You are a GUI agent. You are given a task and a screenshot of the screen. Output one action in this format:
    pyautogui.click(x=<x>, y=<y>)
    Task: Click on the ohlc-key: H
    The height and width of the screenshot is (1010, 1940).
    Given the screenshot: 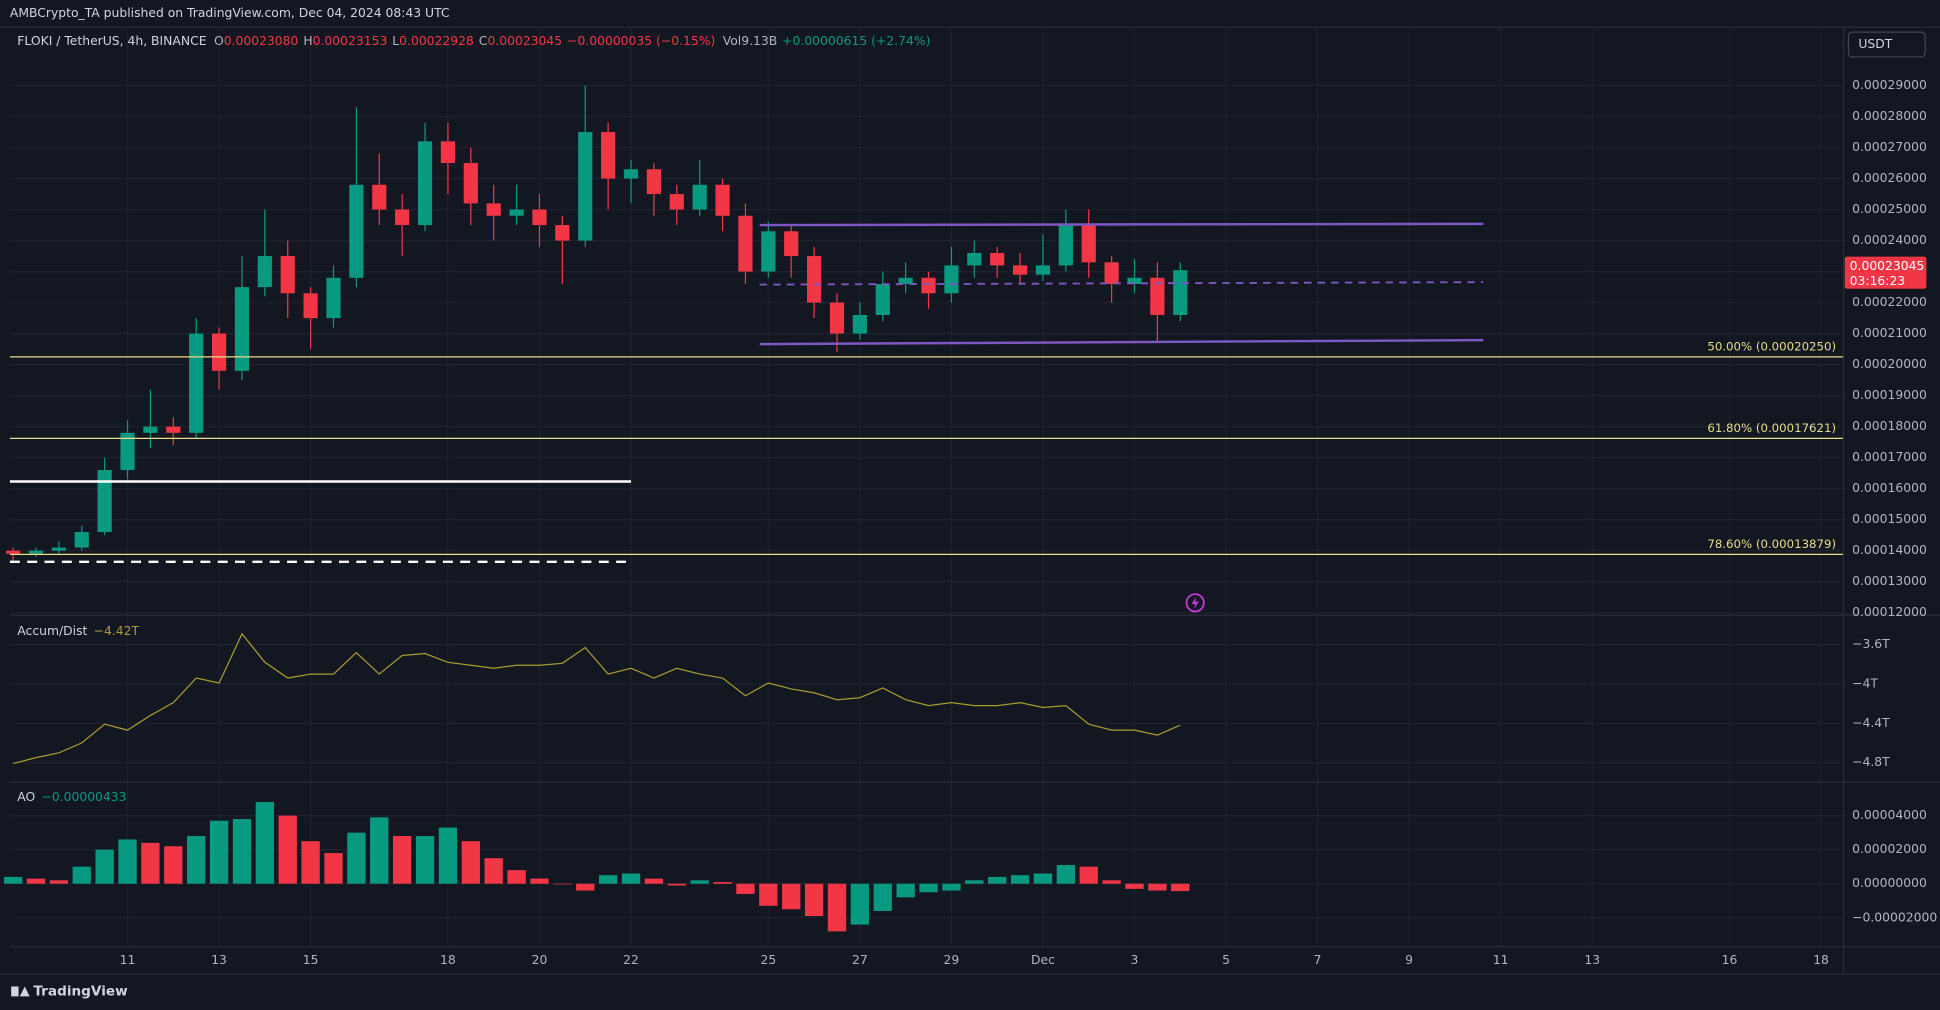 What is the action you would take?
    pyautogui.click(x=307, y=40)
    